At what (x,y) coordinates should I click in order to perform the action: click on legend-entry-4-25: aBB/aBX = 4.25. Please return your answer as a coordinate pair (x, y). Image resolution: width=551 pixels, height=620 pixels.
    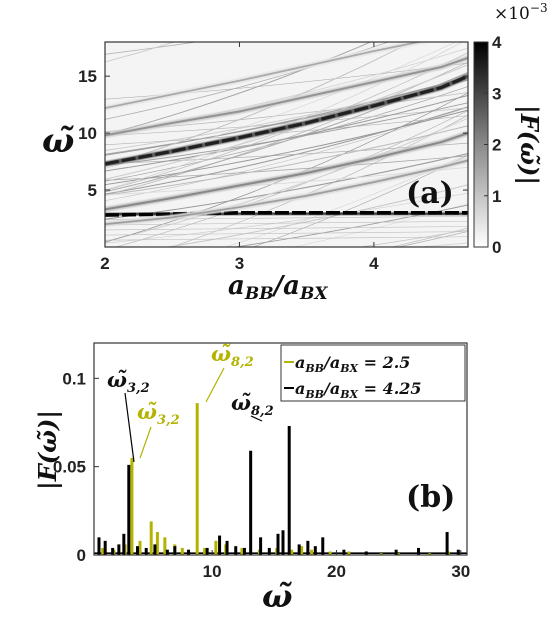
    Looking at the image, I should click on (358, 390).